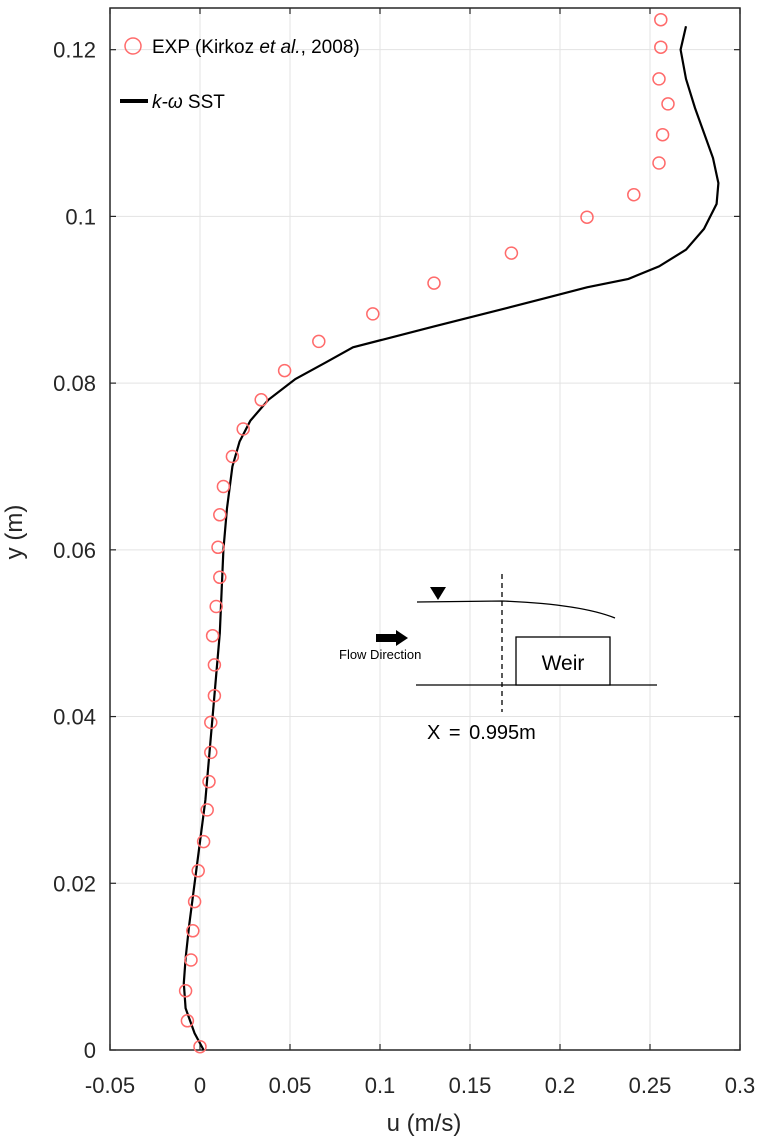  Describe the element at coordinates (133, 46) in the screenshot. I see `legend-marker-exp` at that location.